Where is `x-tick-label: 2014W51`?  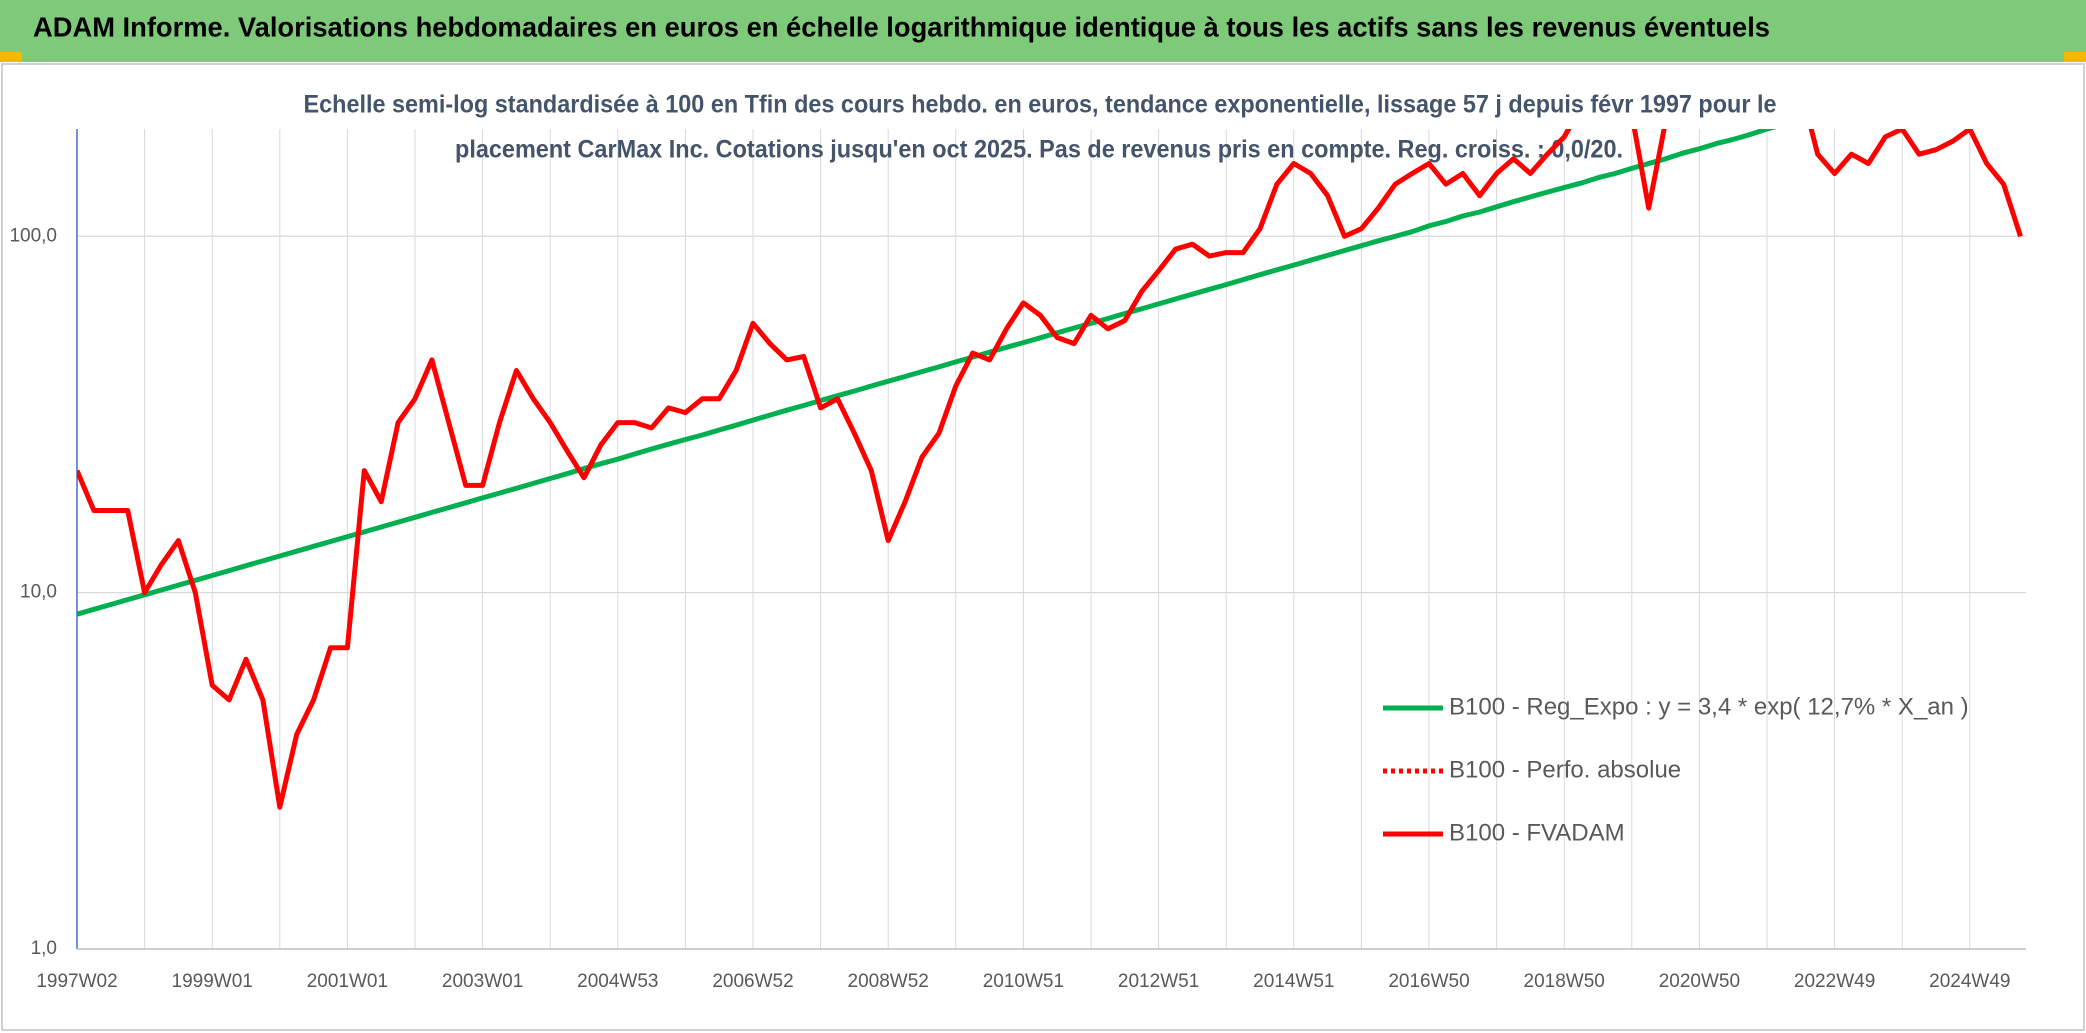
x-tick-label: 2014W51 is located at coordinates (1293, 981).